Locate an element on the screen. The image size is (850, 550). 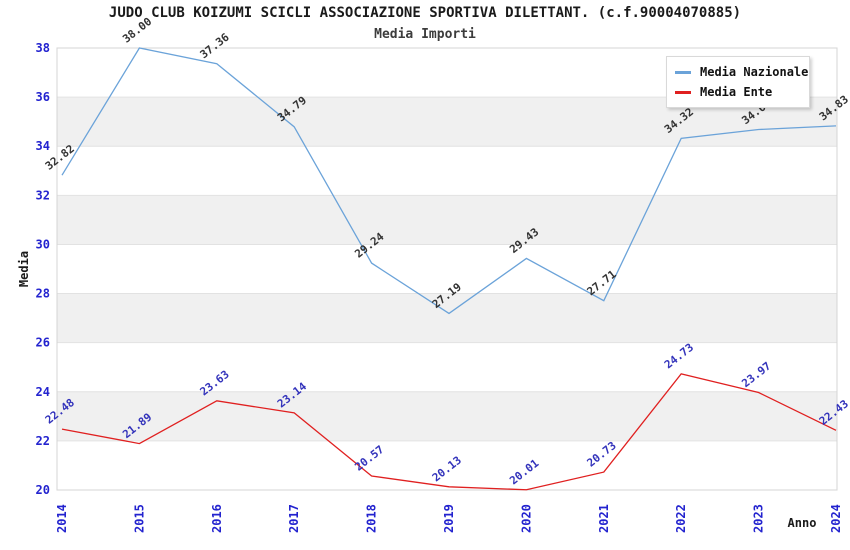
legend-label: Media Ente is located at coordinates (736, 92).